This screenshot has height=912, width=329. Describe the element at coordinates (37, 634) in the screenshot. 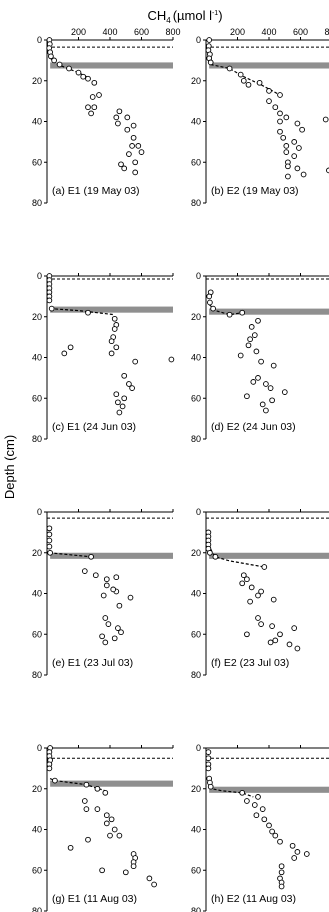

I see `y-tick-label: 60` at that location.